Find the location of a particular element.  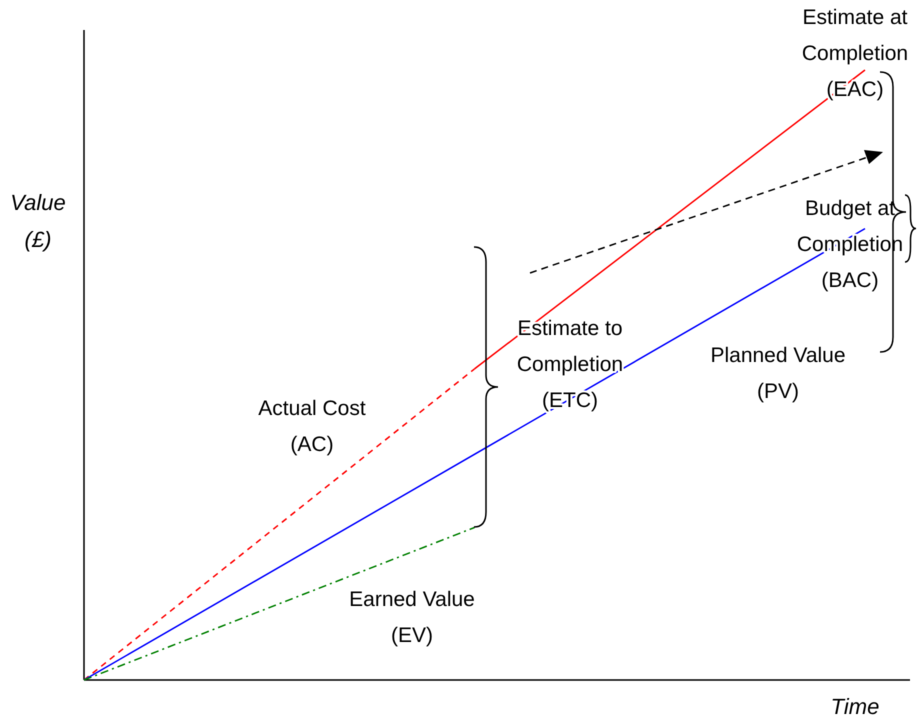

x-axis-title: Time is located at coordinates (855, 706).